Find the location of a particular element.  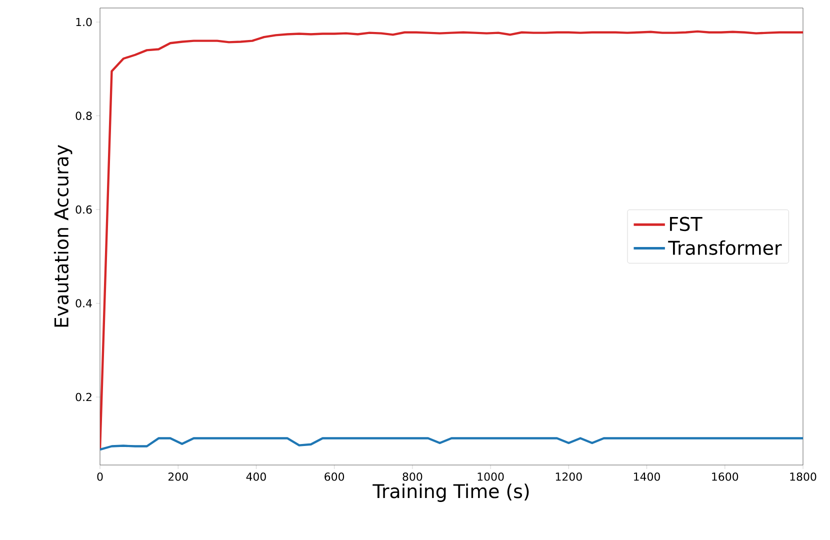

x-tick-label: 800 is located at coordinates (412, 476).